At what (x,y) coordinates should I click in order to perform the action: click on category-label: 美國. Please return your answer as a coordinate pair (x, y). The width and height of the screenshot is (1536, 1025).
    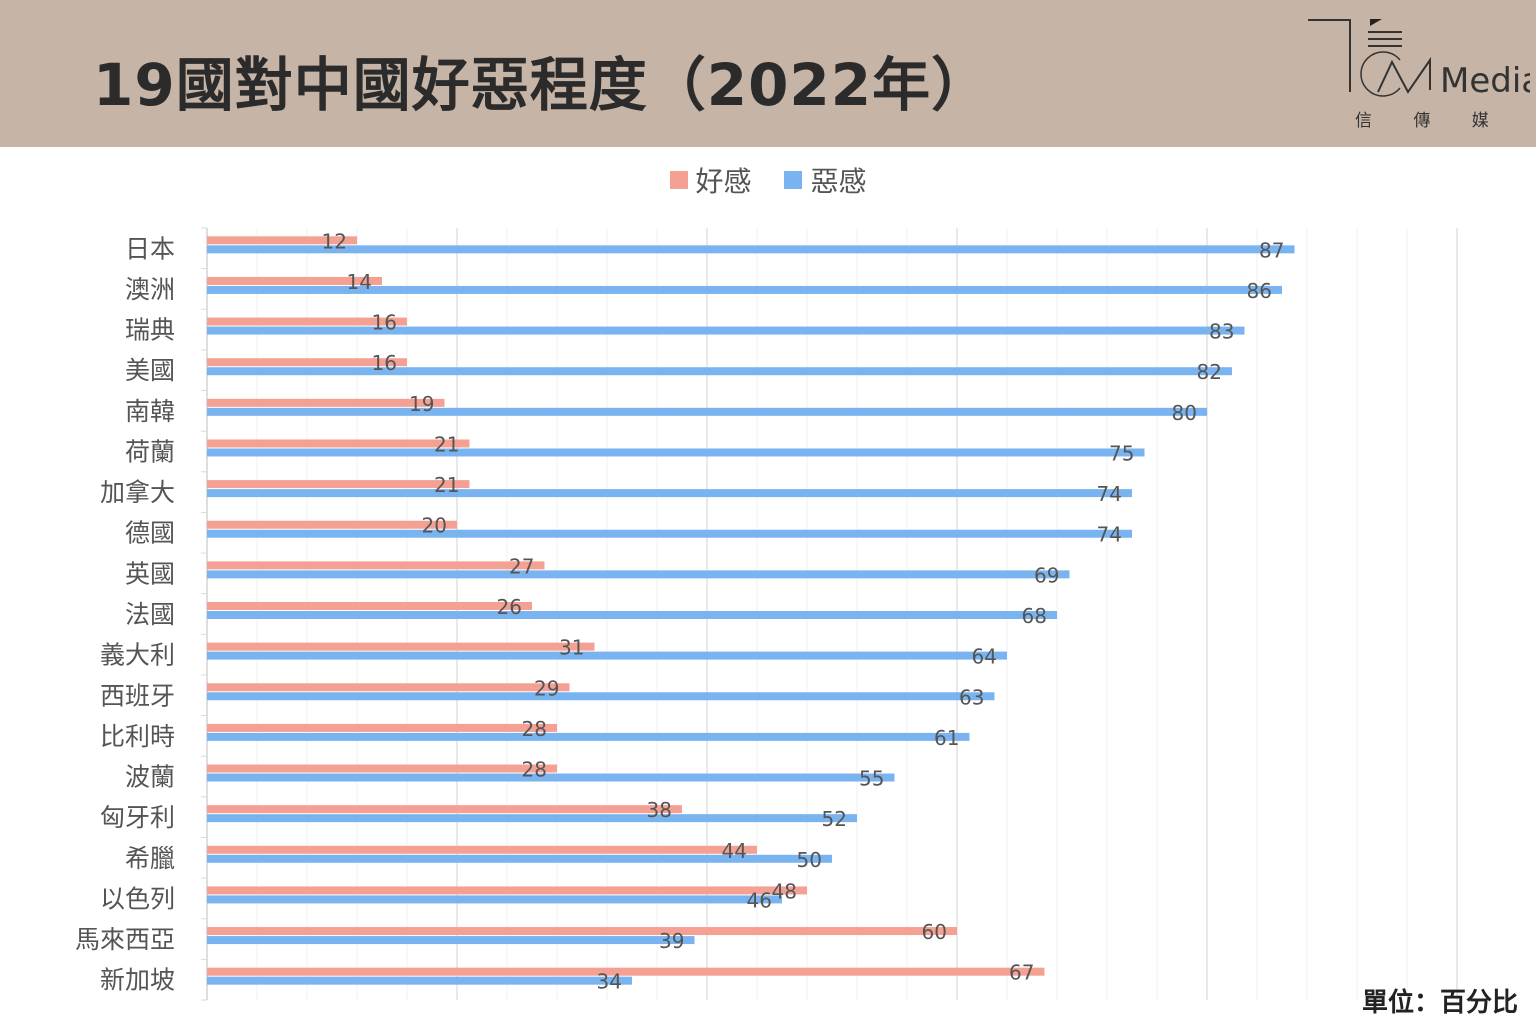
    Looking at the image, I should click on (150, 370).